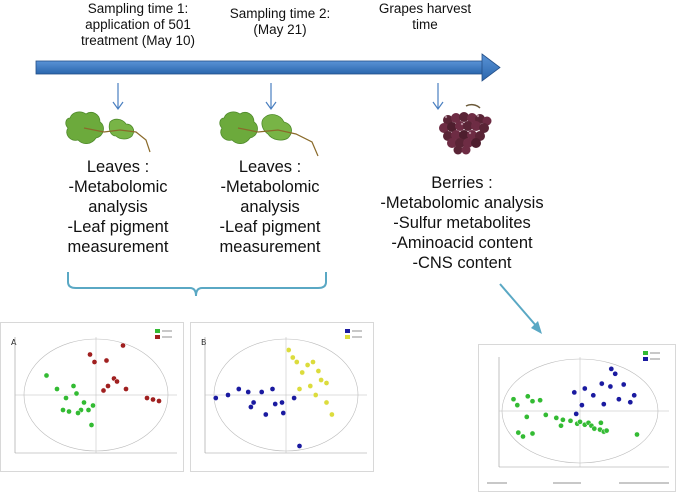 This screenshot has height=496, width=678. What do you see at coordinates (520, 308) in the screenshot?
I see `berries-to-plot-arrow` at bounding box center [520, 308].